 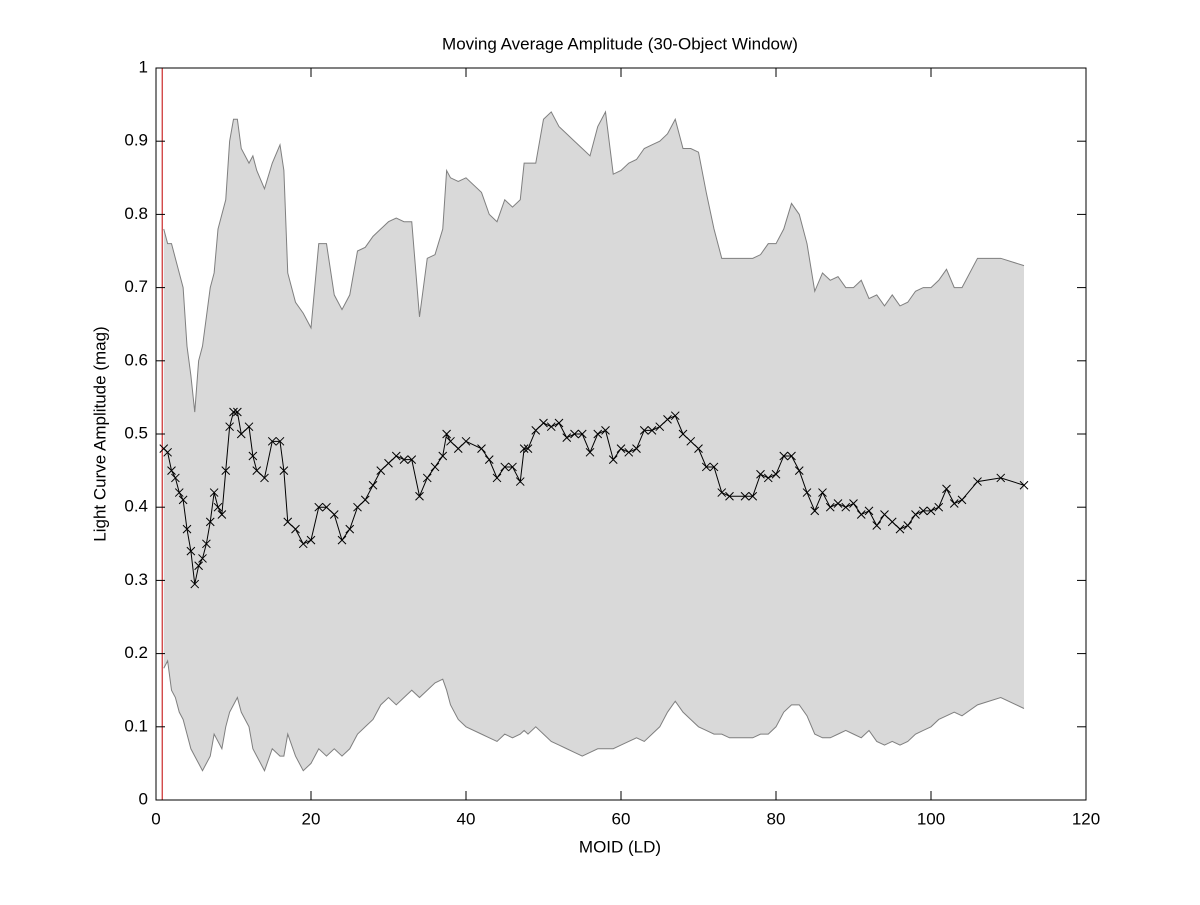 I want to click on band-edge, so click(x=594, y=715).